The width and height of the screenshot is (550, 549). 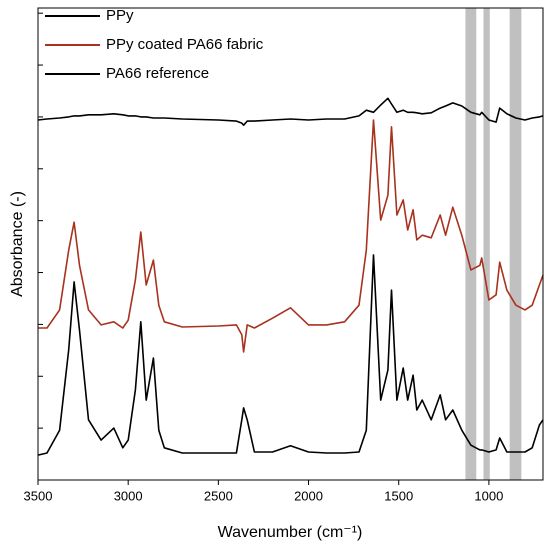 What do you see at coordinates (128, 495) in the screenshot?
I see `x-tick-label: 3000` at bounding box center [128, 495].